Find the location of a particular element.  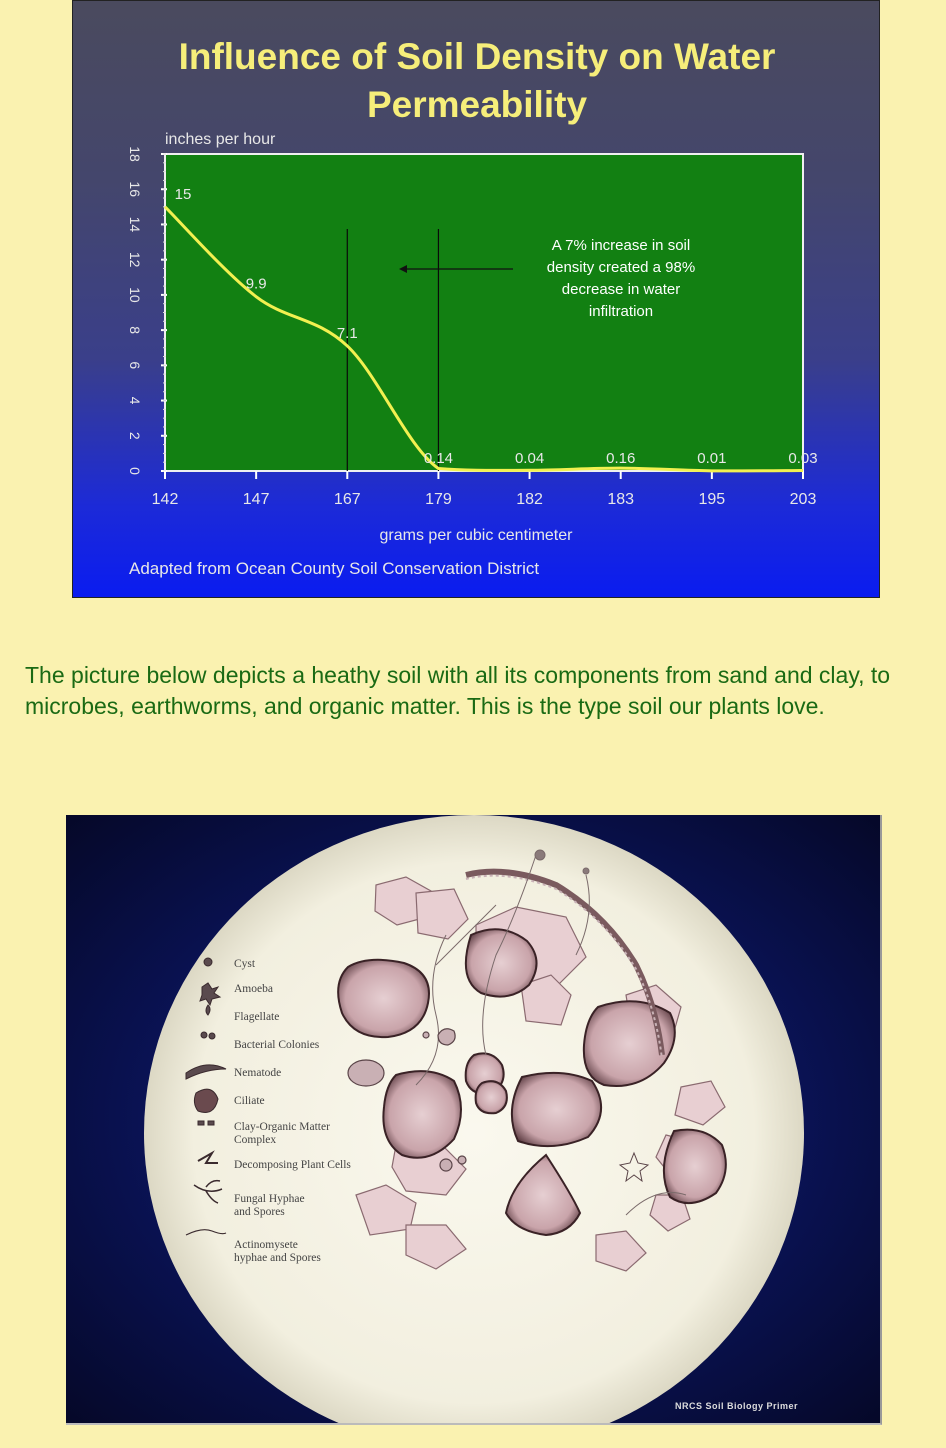

x-tick-label: 167 is located at coordinates (347, 499).